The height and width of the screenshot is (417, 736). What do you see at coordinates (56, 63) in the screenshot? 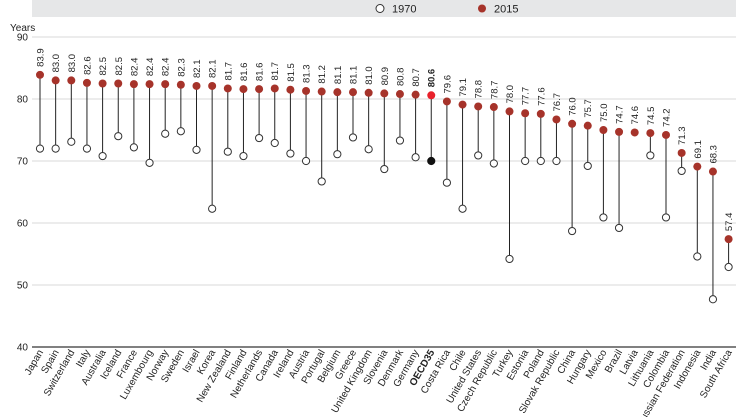
I see `value-label: 83.0` at bounding box center [56, 63].